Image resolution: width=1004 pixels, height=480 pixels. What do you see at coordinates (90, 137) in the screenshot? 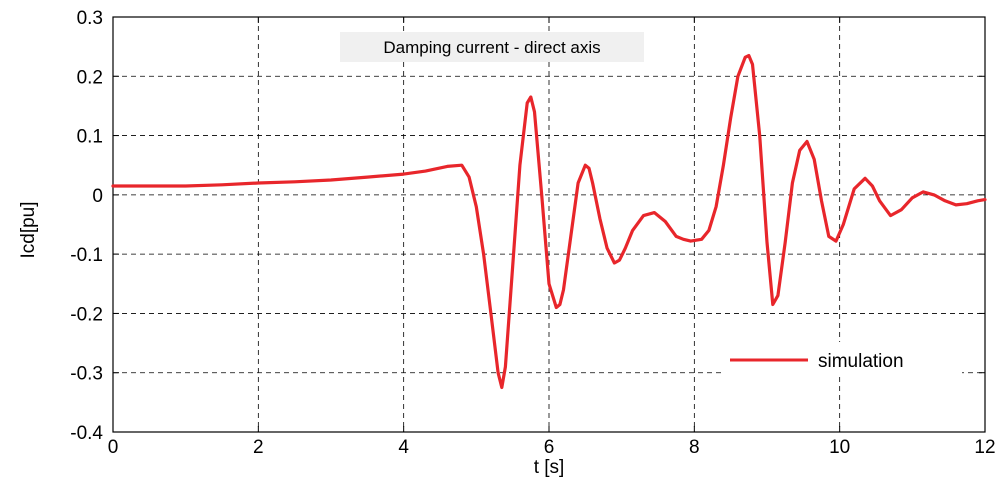
I see `y-tick-label: 0.1` at bounding box center [90, 137].